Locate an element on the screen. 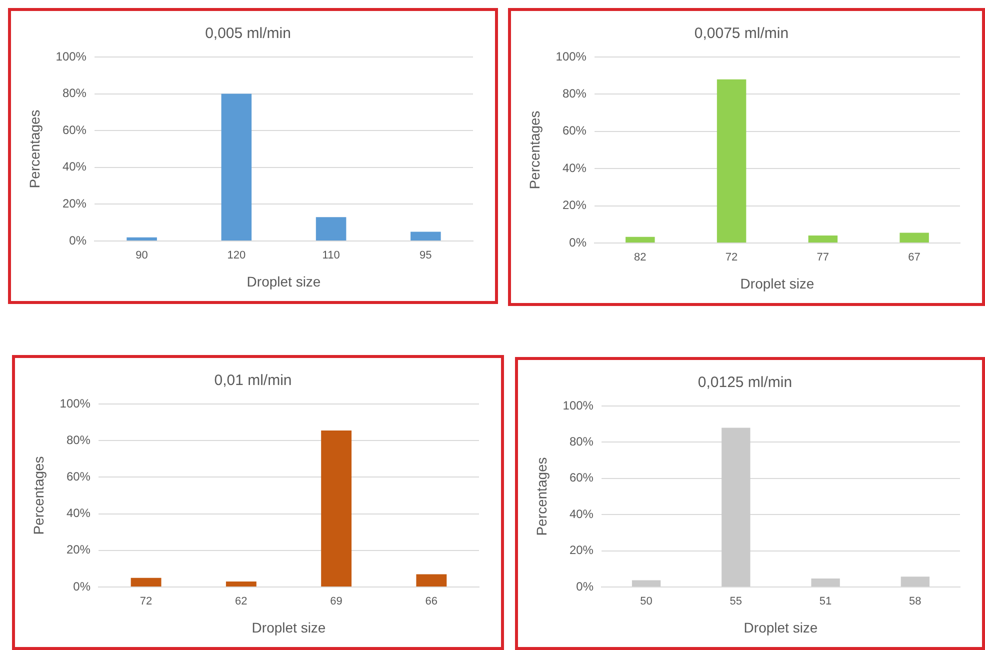 Image resolution: width=985 pixels, height=650 pixels. x-tick-label: 82 is located at coordinates (640, 258).